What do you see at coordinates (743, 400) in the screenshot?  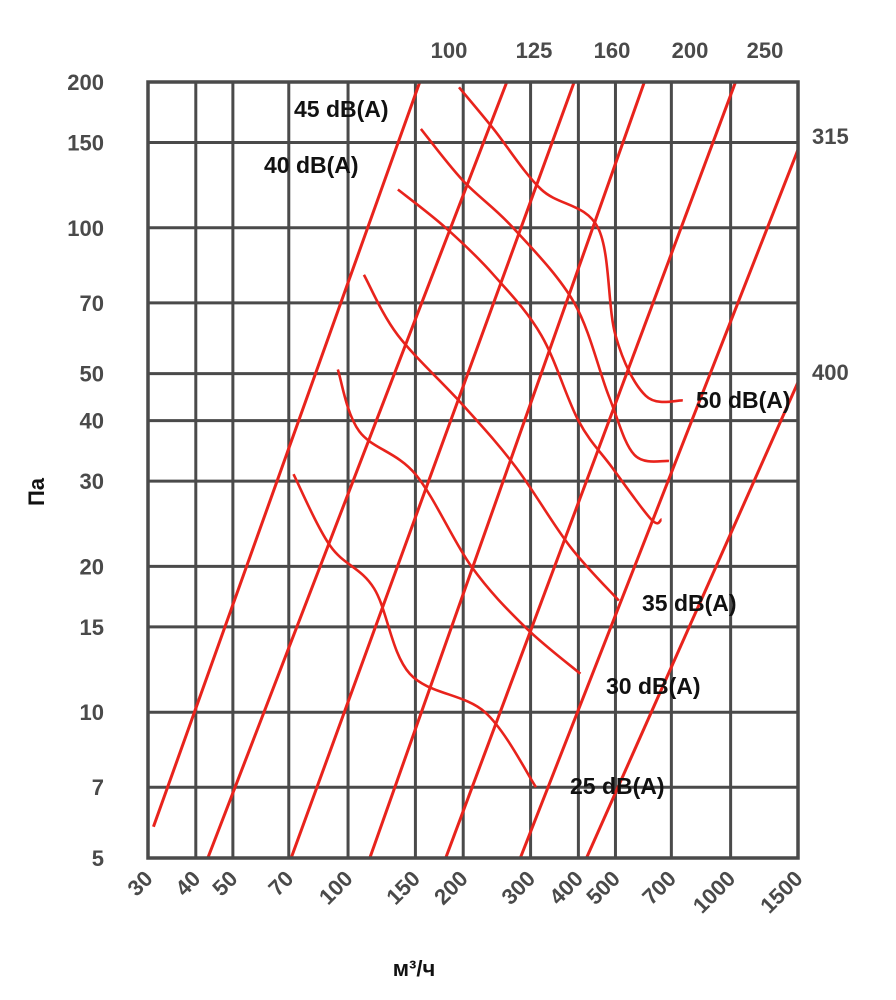 I see `noise-label-50dba: 50 dB(A)` at bounding box center [743, 400].